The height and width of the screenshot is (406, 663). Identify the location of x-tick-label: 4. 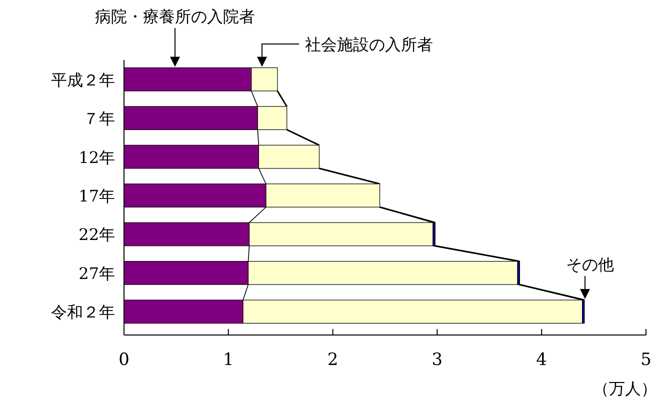
(542, 360).